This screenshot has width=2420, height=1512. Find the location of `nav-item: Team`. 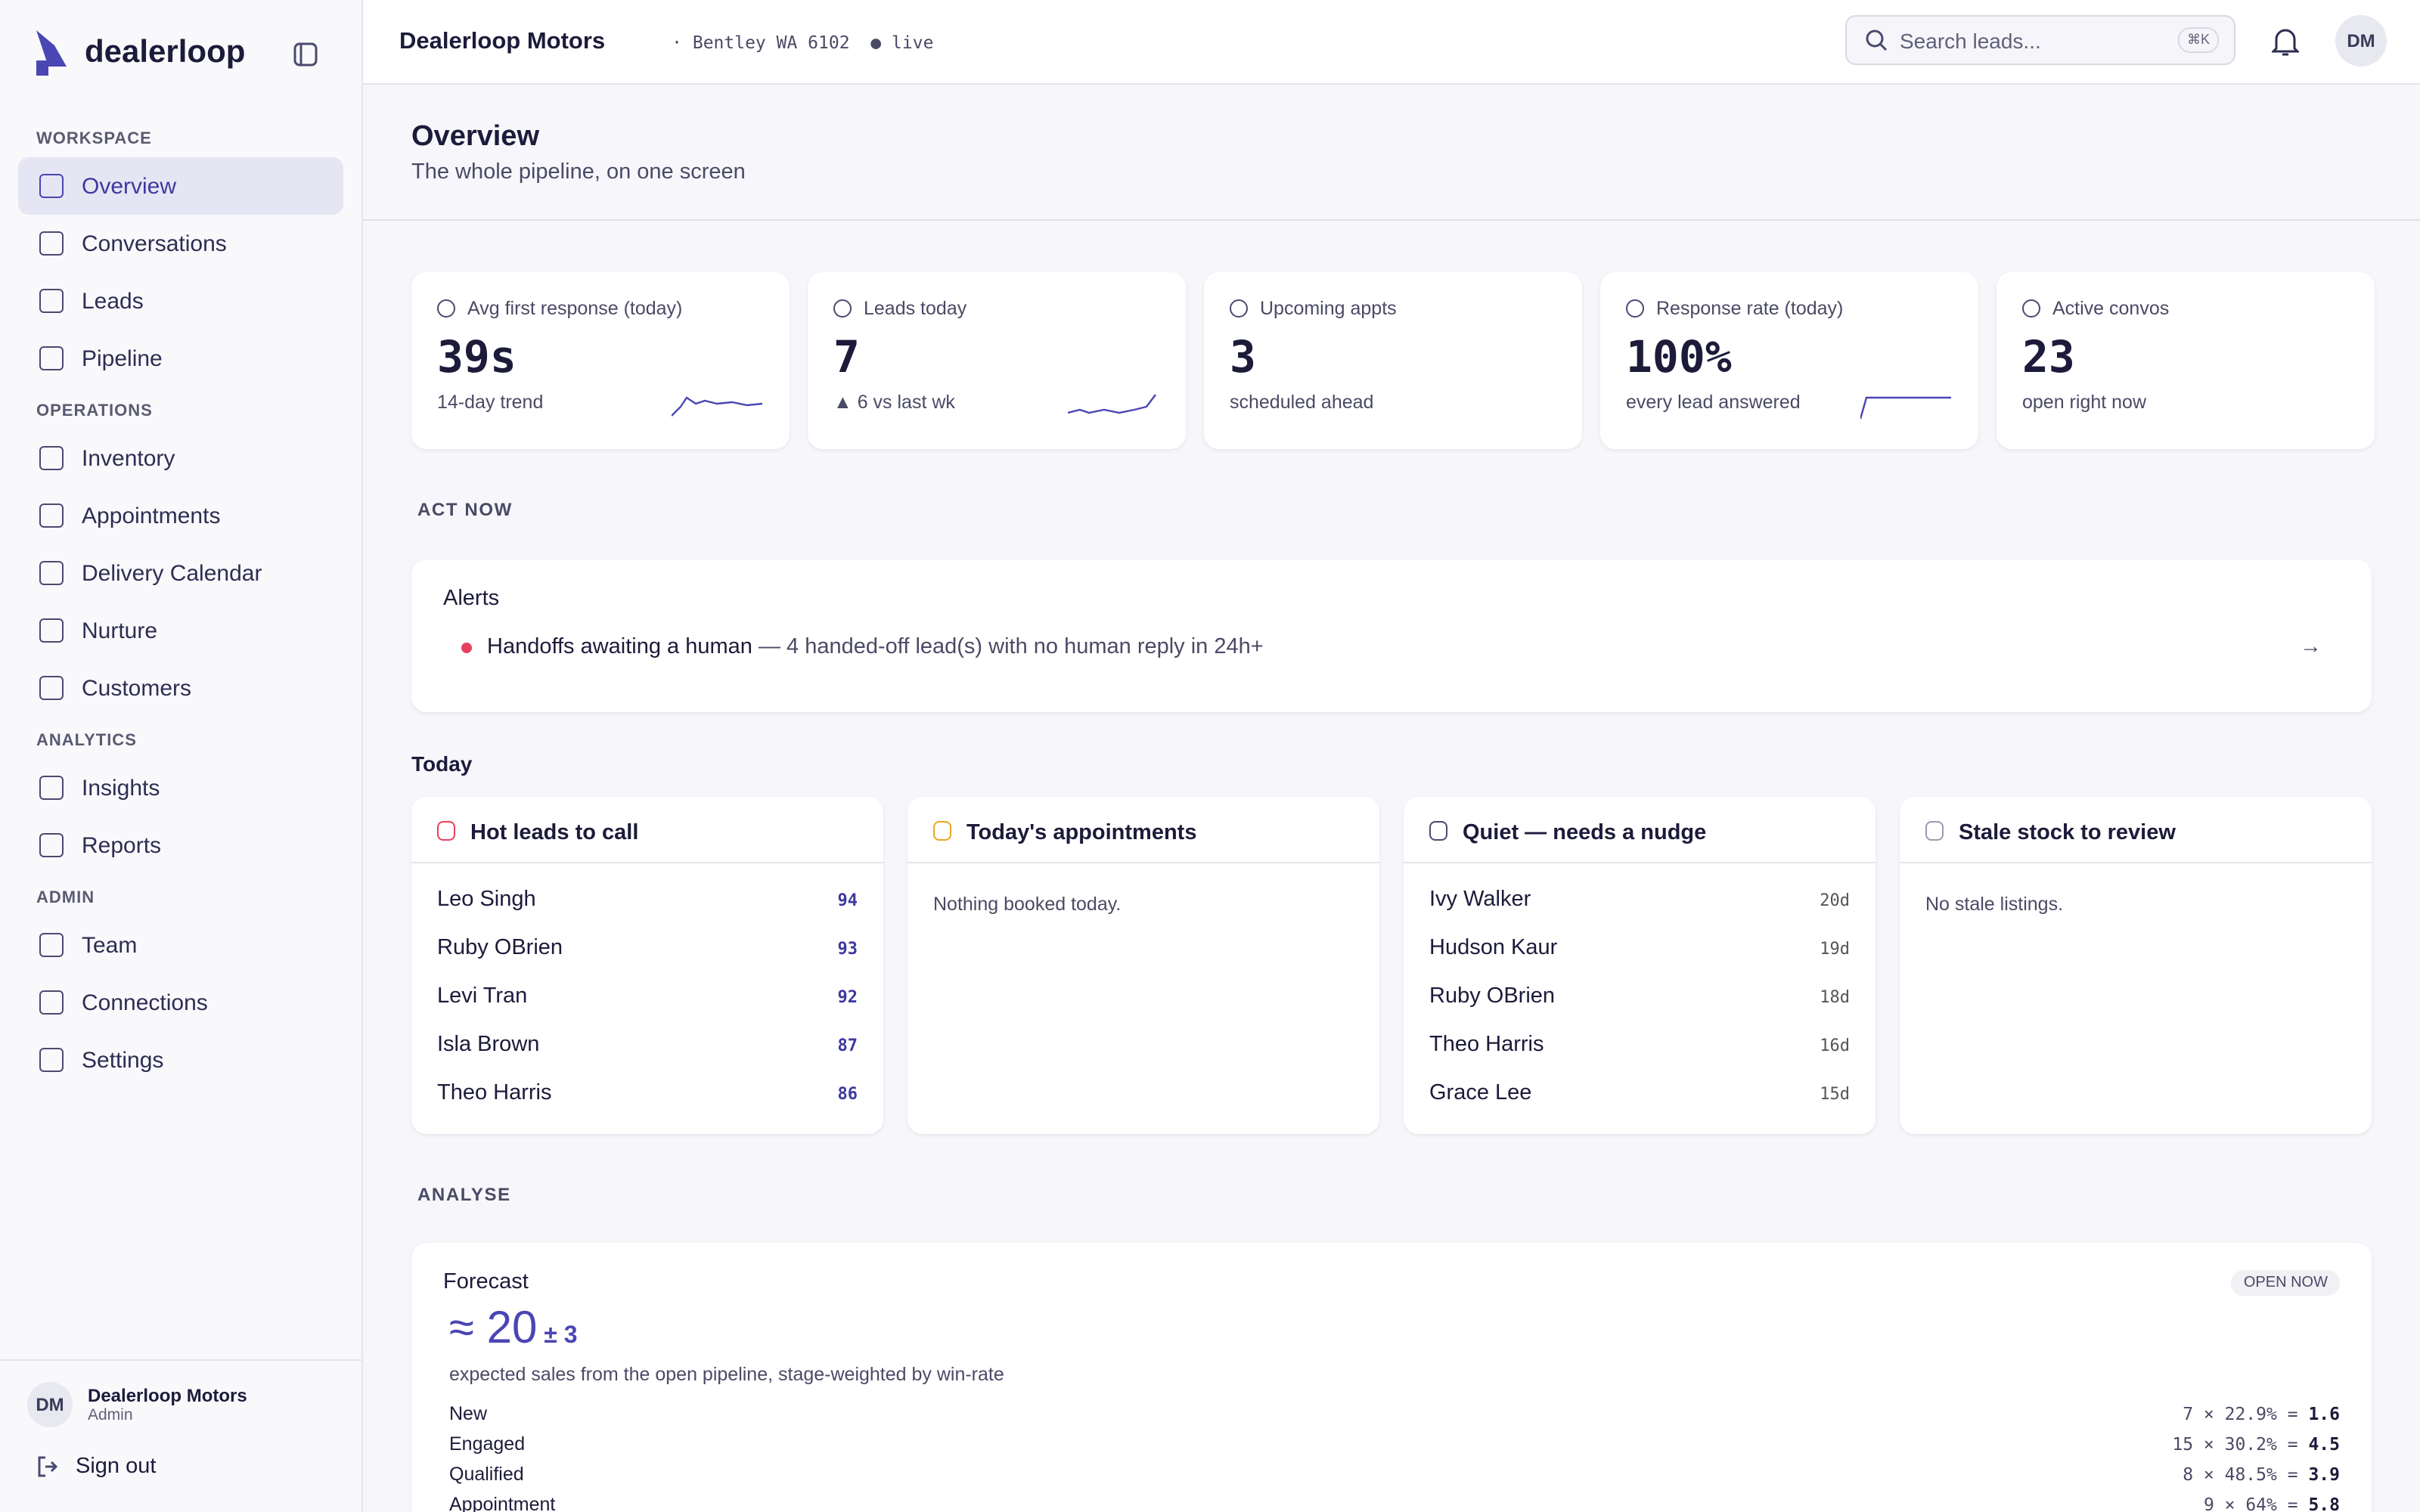

nav-item: Team is located at coordinates (180, 945).